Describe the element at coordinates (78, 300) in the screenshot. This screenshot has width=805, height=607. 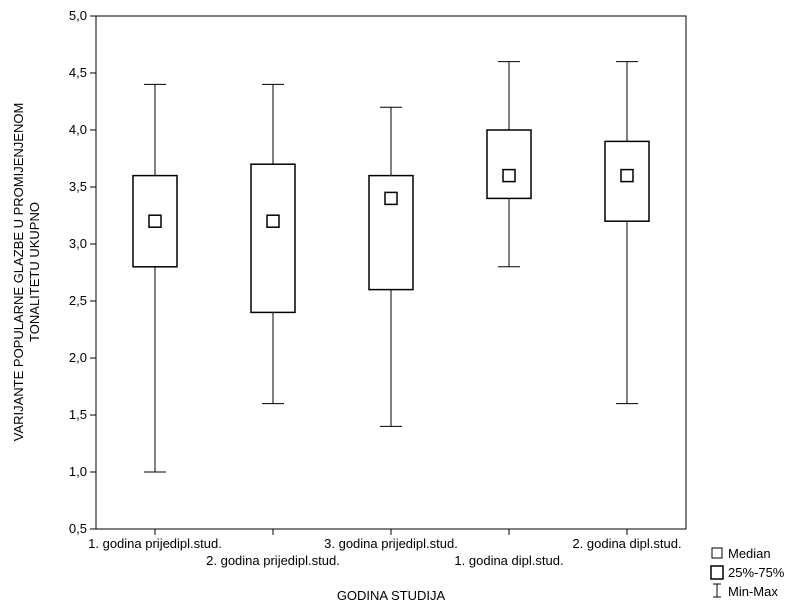
I see `y-tick-label: 2,5` at that location.